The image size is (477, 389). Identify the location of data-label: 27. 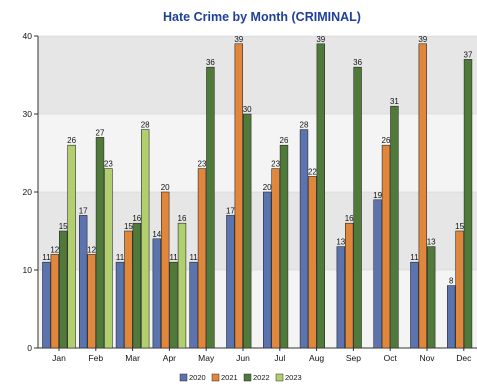
(100, 132).